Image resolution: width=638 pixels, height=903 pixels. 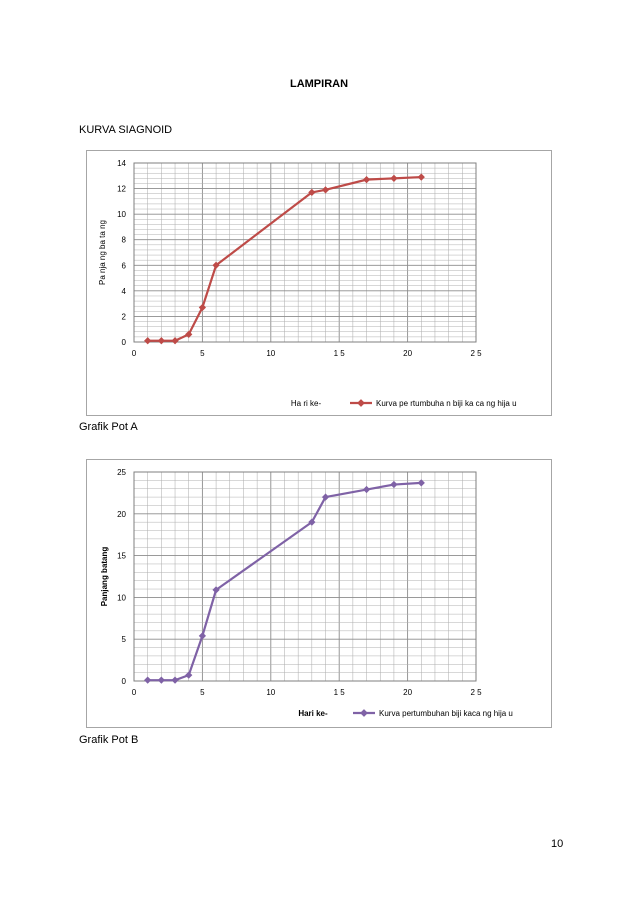 I want to click on y-tick-label: 14, so click(x=121, y=163).